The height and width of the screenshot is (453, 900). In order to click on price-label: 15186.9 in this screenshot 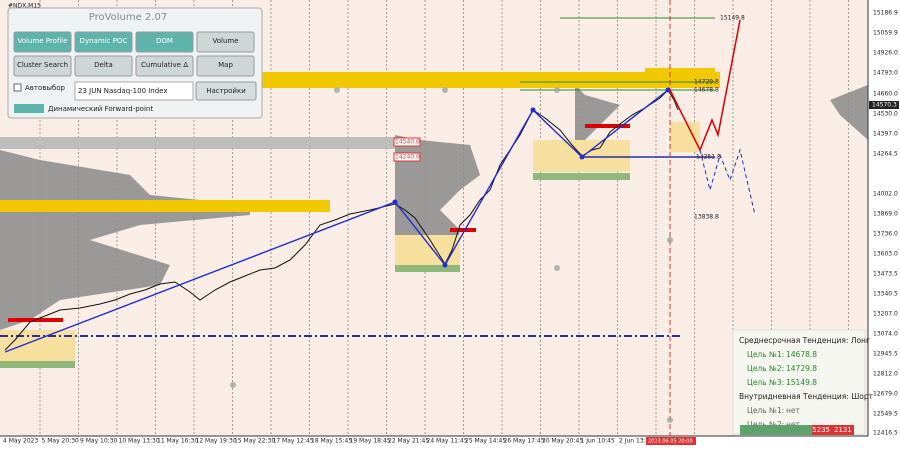, I will do `click(885, 13)`.